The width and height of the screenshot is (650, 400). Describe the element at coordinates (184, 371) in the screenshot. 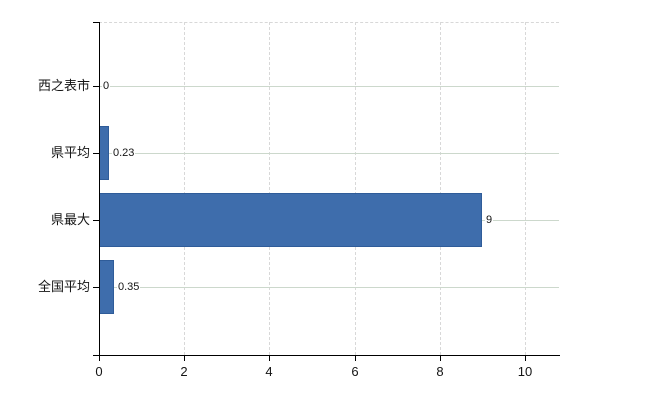

I see `x-tick-label: 2` at that location.